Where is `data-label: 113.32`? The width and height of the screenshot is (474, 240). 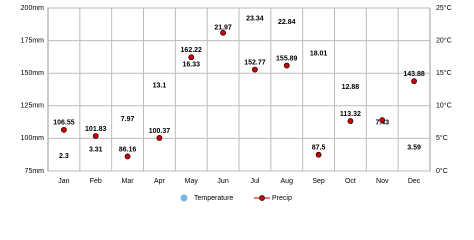 data-label: 113.32 is located at coordinates (350, 114).